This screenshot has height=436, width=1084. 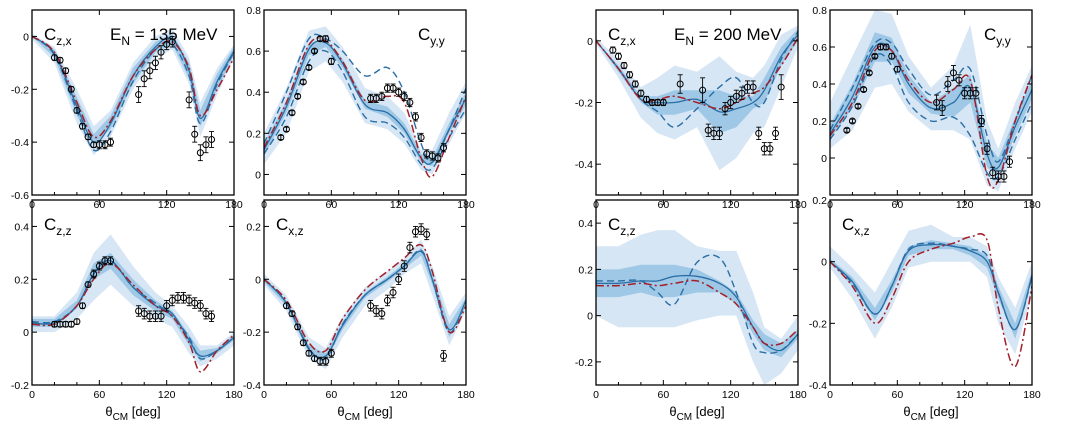 What do you see at coordinates (264, 395) in the screenshot?
I see `x-tick-label: 0` at bounding box center [264, 395].